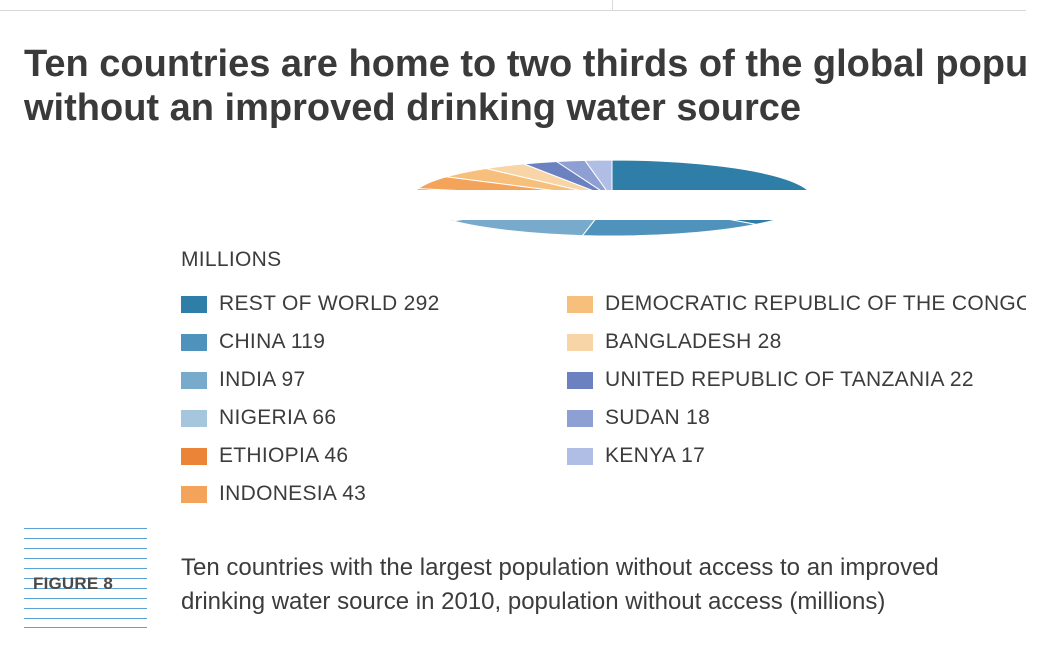 This screenshot has height=654, width=1054. Describe the element at coordinates (815, 303) in the screenshot. I see `legend-label: DEMOCRATIC REPUBLIC OF THE CONGO 37` at that location.